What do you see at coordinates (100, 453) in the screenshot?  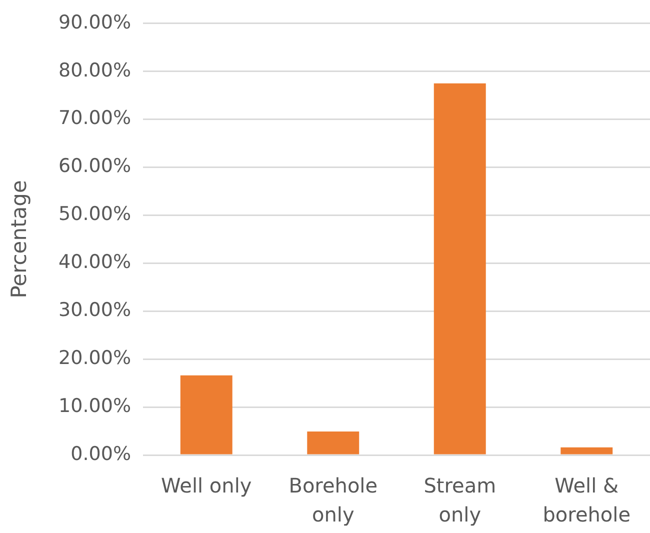 I see `y-tick-label: 0.00%` at bounding box center [100, 453].